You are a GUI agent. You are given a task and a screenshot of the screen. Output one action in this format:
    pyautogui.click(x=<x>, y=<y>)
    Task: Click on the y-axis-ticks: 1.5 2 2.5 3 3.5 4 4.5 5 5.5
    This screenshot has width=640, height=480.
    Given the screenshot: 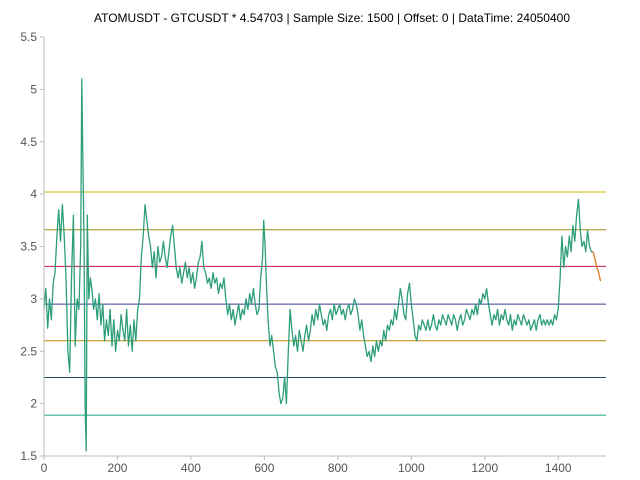 What is the action you would take?
    pyautogui.click(x=32, y=246)
    